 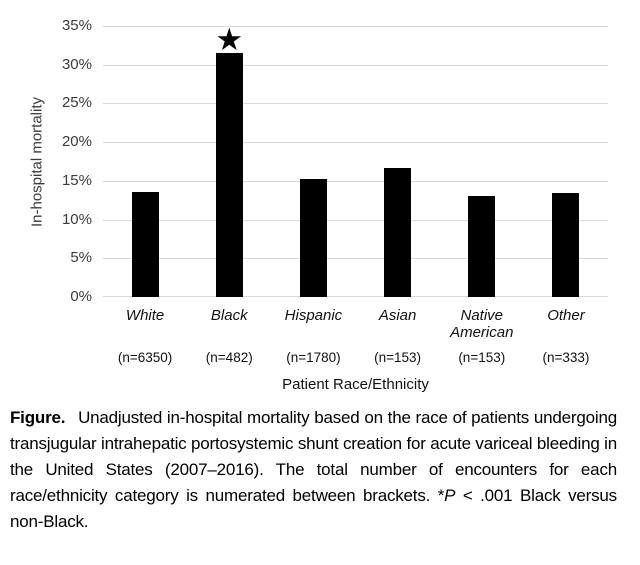 I want to click on ytick-label-5-: 5%, so click(x=81, y=258).